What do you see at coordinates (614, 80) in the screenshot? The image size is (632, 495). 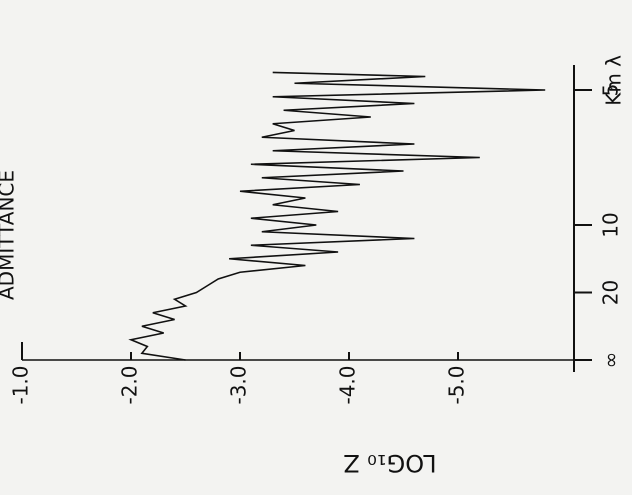 I see `category-axis-label: Km λ` at bounding box center [614, 80].